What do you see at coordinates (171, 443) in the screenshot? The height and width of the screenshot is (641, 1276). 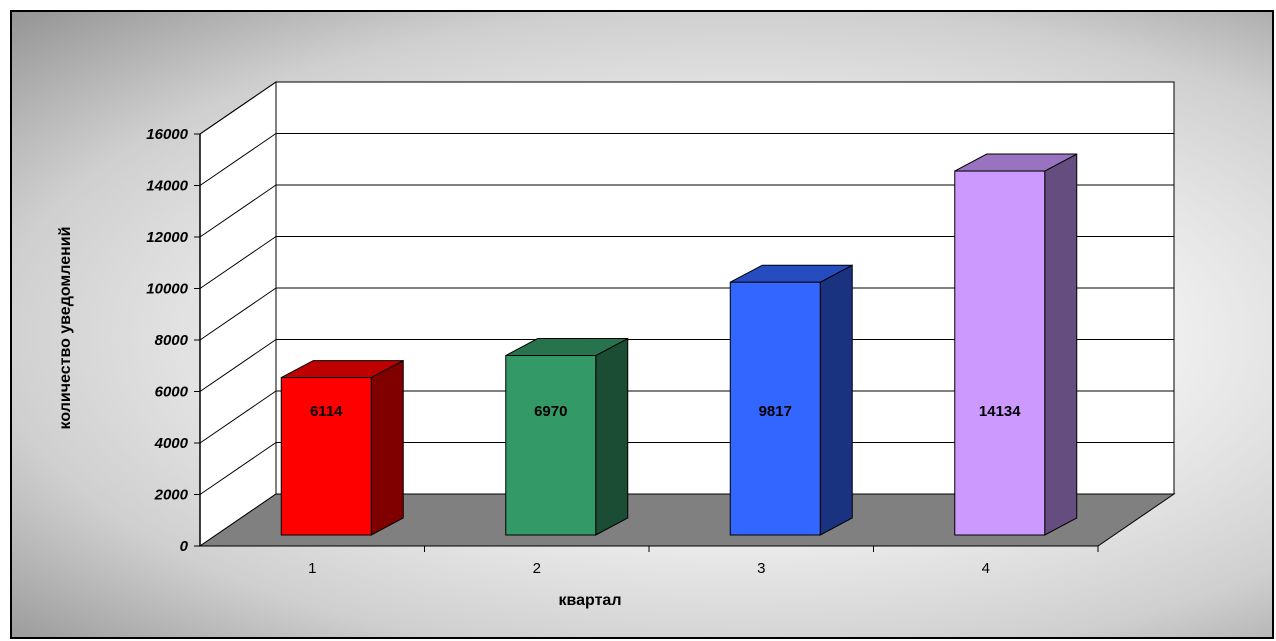 I see `y-tick-label: 4000` at bounding box center [171, 443].